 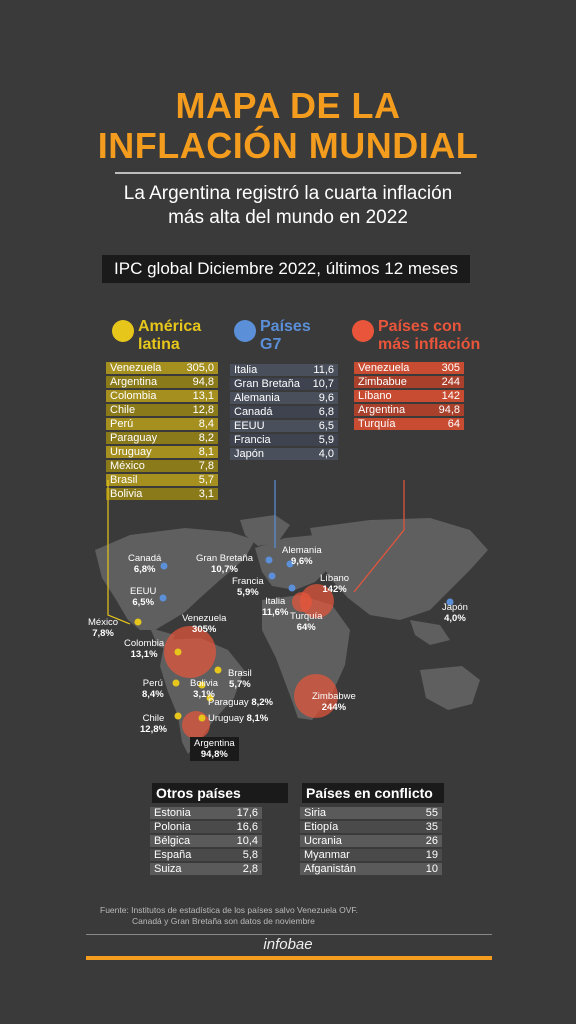 What do you see at coordinates (197, 480) in the screenshot?
I see `inflation-value: 5,7` at bounding box center [197, 480].